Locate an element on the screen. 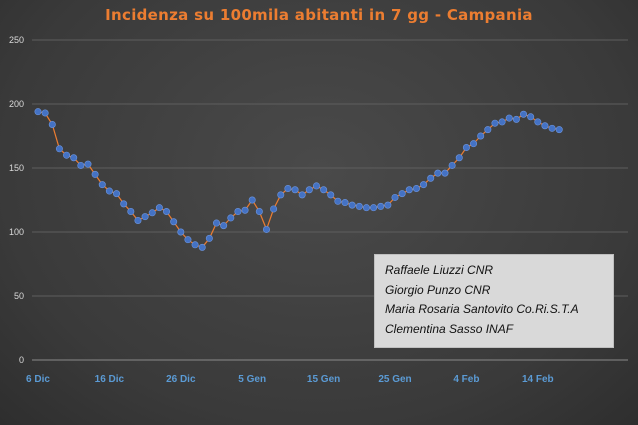 This screenshot has height=425, width=638. x-tick-label: 15 Gen is located at coordinates (323, 379).